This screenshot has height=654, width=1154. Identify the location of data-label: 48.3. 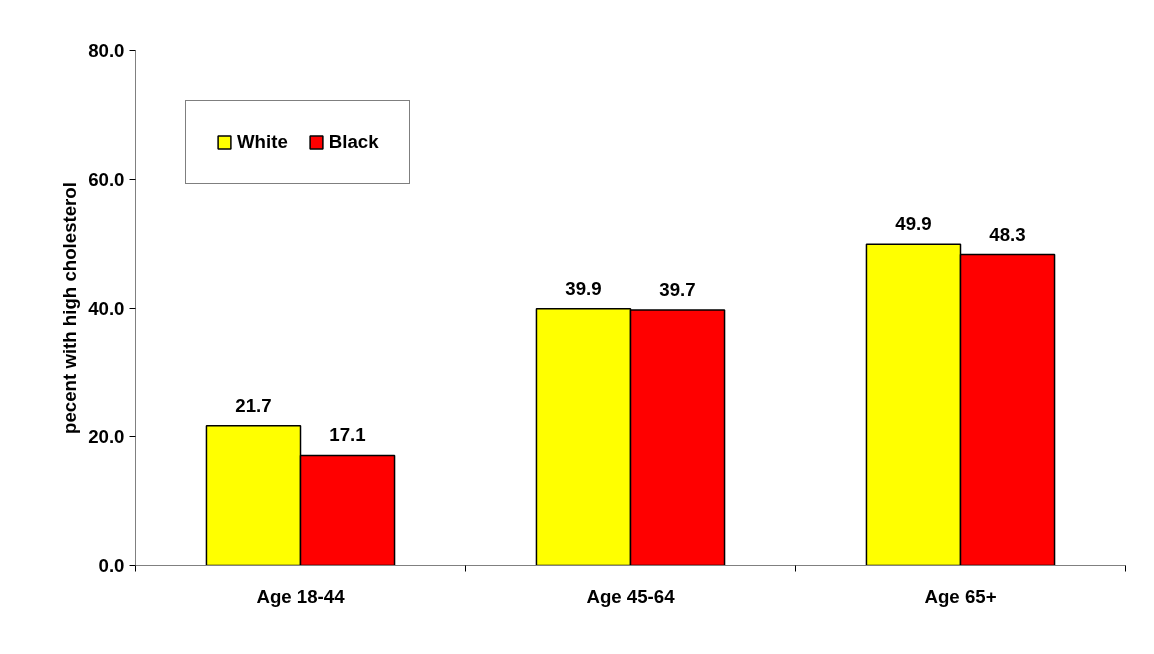
(1007, 234).